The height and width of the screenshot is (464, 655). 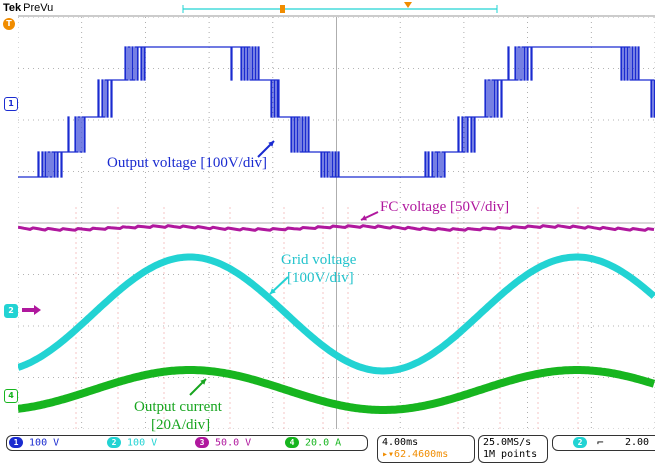 I want to click on sample-rate: 25.0MS/s, so click(x=507, y=442).